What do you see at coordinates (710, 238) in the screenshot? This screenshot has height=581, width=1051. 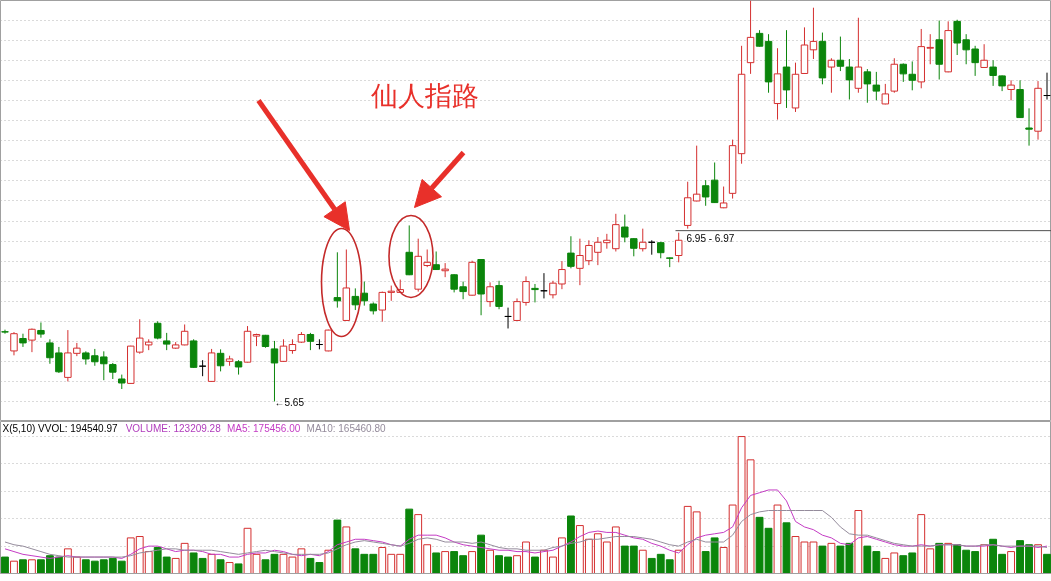 I see `annotation: 6.95 - 6.97` at bounding box center [710, 238].